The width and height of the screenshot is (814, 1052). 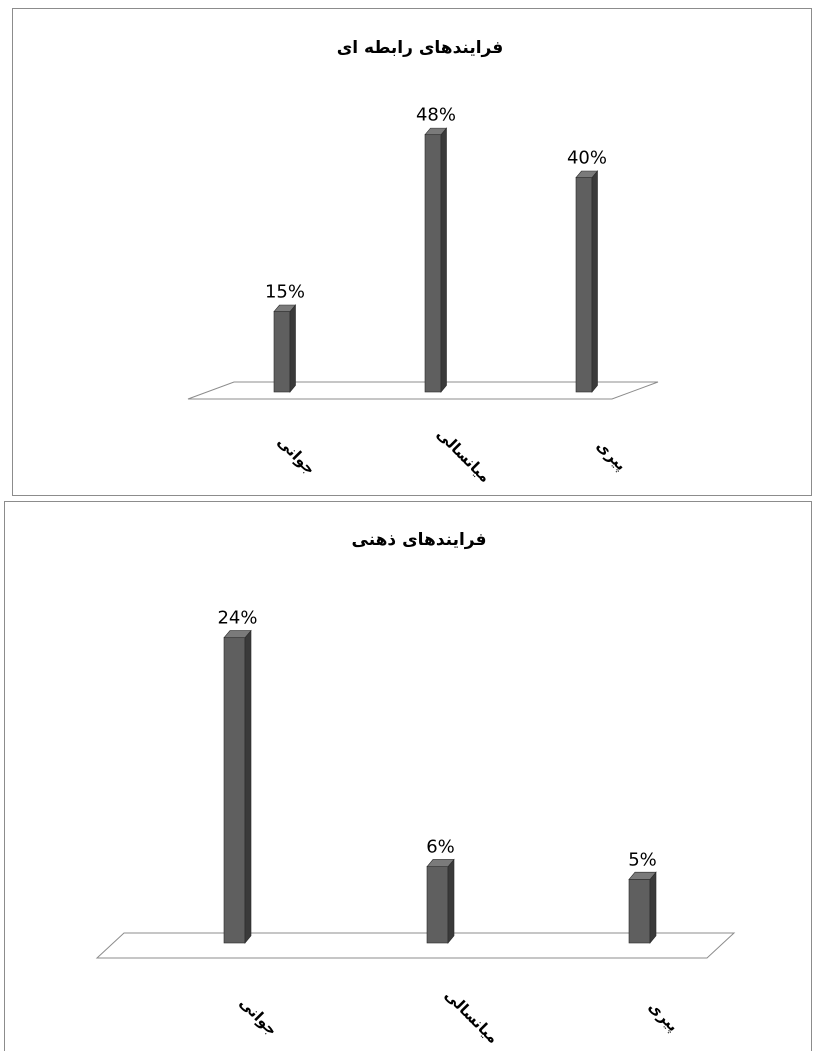 I want to click on chart-title: فرایندهای رابطه ای, so click(x=420, y=48).